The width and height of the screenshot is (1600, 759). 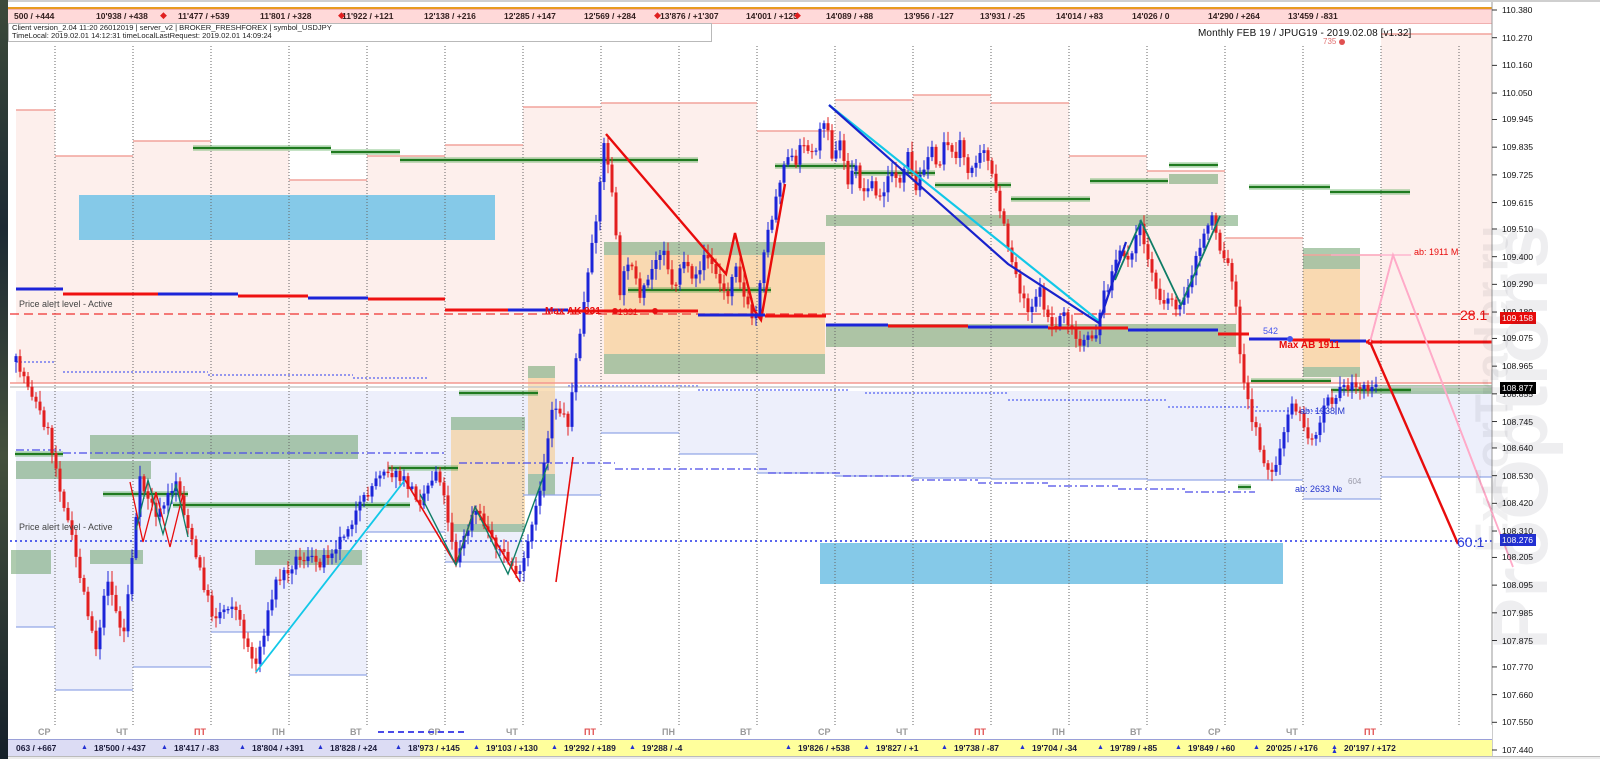 I want to click on top-day-value: 10'938 / +438, so click(x=122, y=16).